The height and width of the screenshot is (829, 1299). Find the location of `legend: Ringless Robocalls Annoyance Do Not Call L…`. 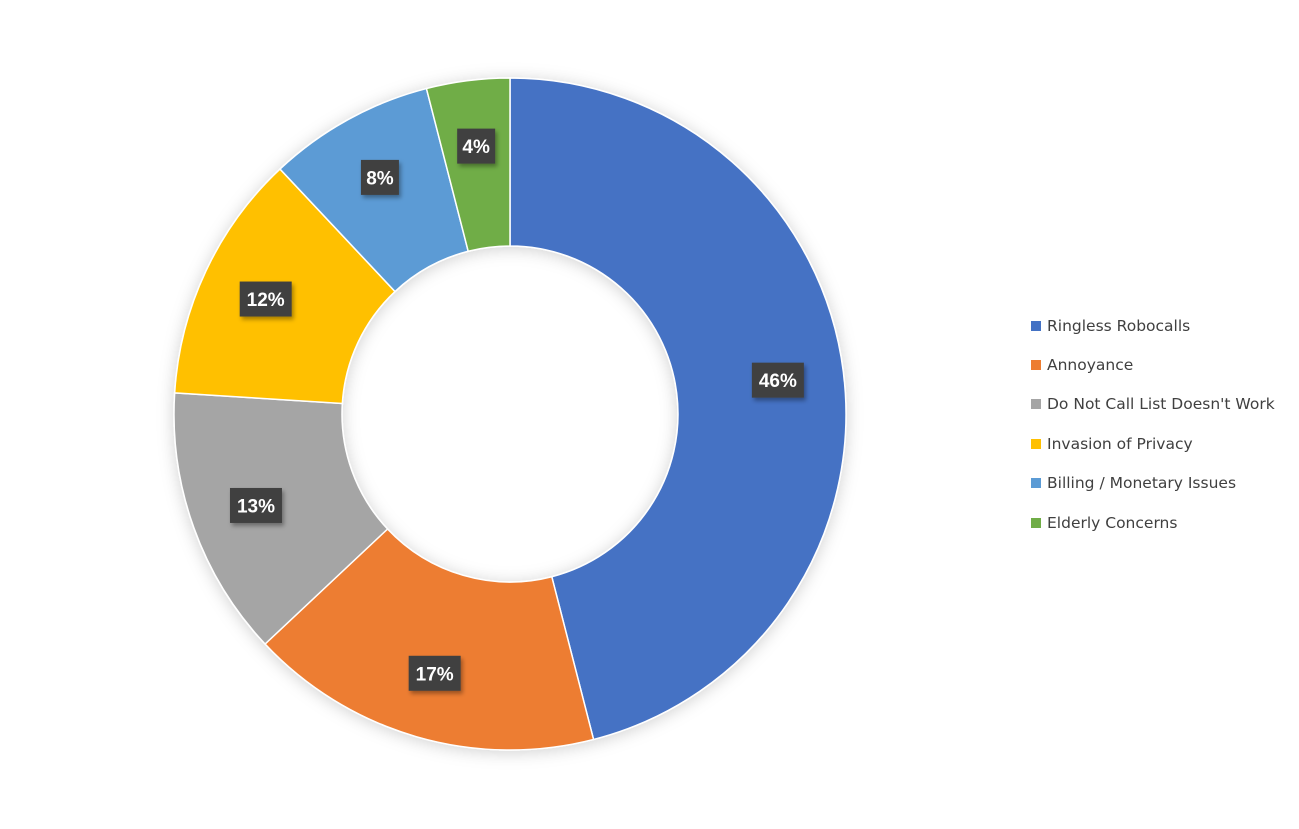

legend: Ringless Robocalls Annoyance Do Not Call L… is located at coordinates (1162, 424).